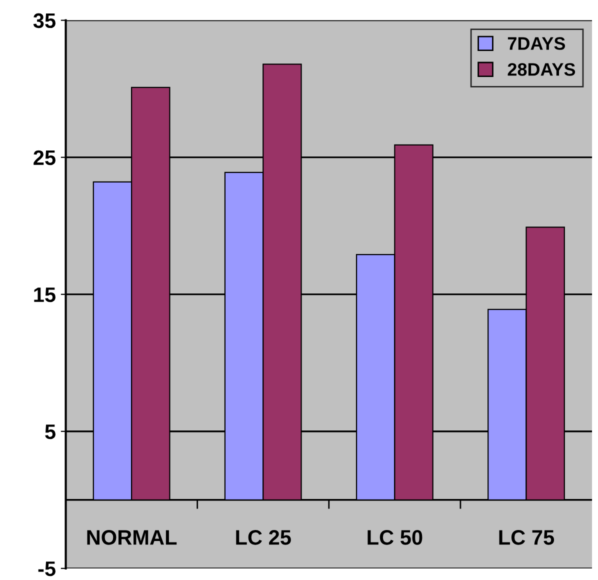  What do you see at coordinates (45, 295) in the screenshot?
I see `y-tick-label: 15` at bounding box center [45, 295].